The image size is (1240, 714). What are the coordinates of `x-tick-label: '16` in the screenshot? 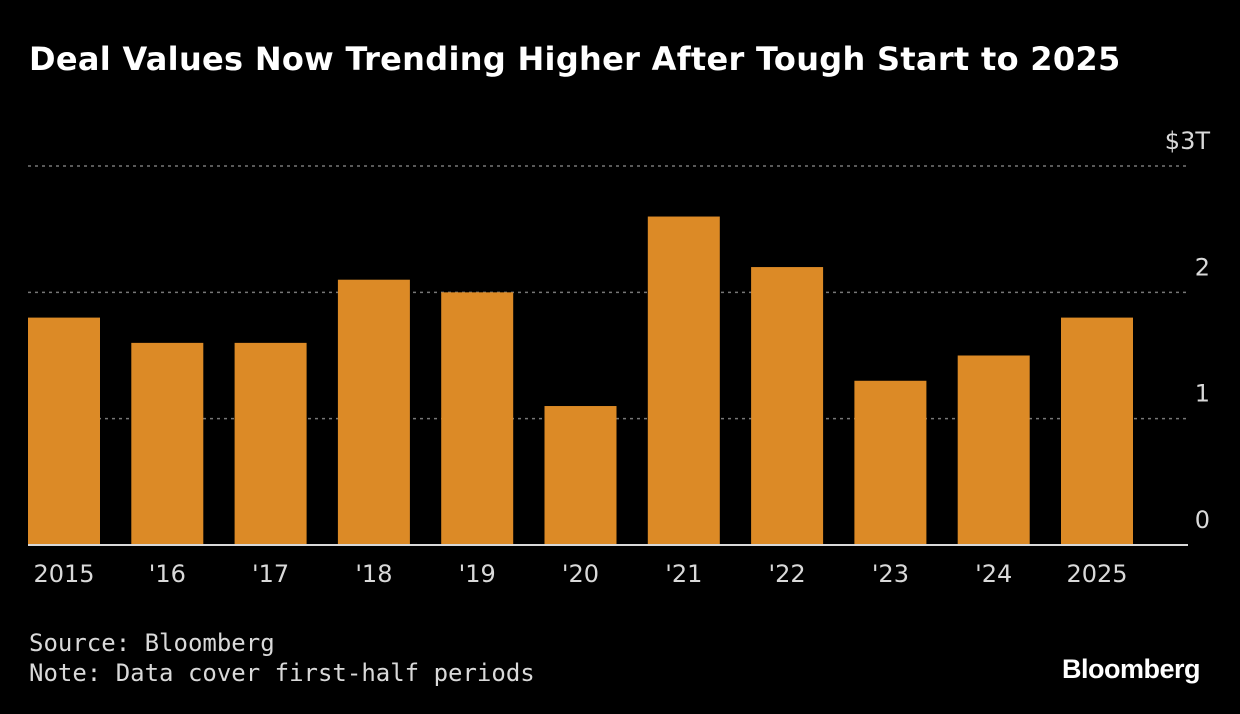 It's located at (167, 574).